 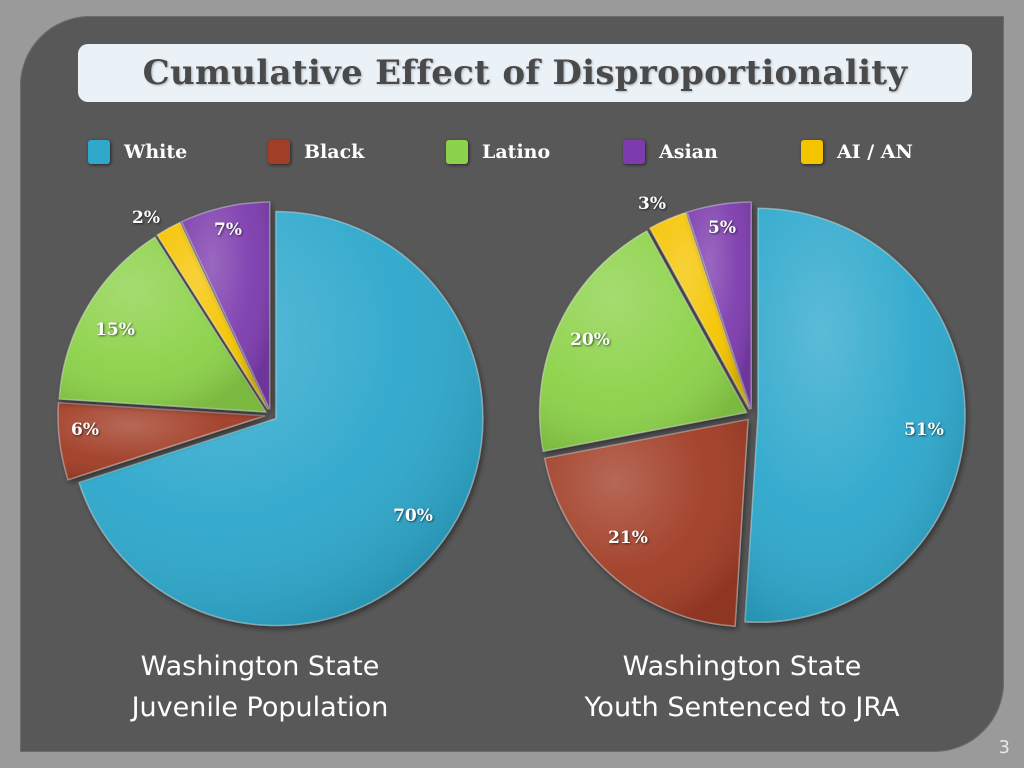 I want to click on legend-label-asian: Asian, so click(x=688, y=152).